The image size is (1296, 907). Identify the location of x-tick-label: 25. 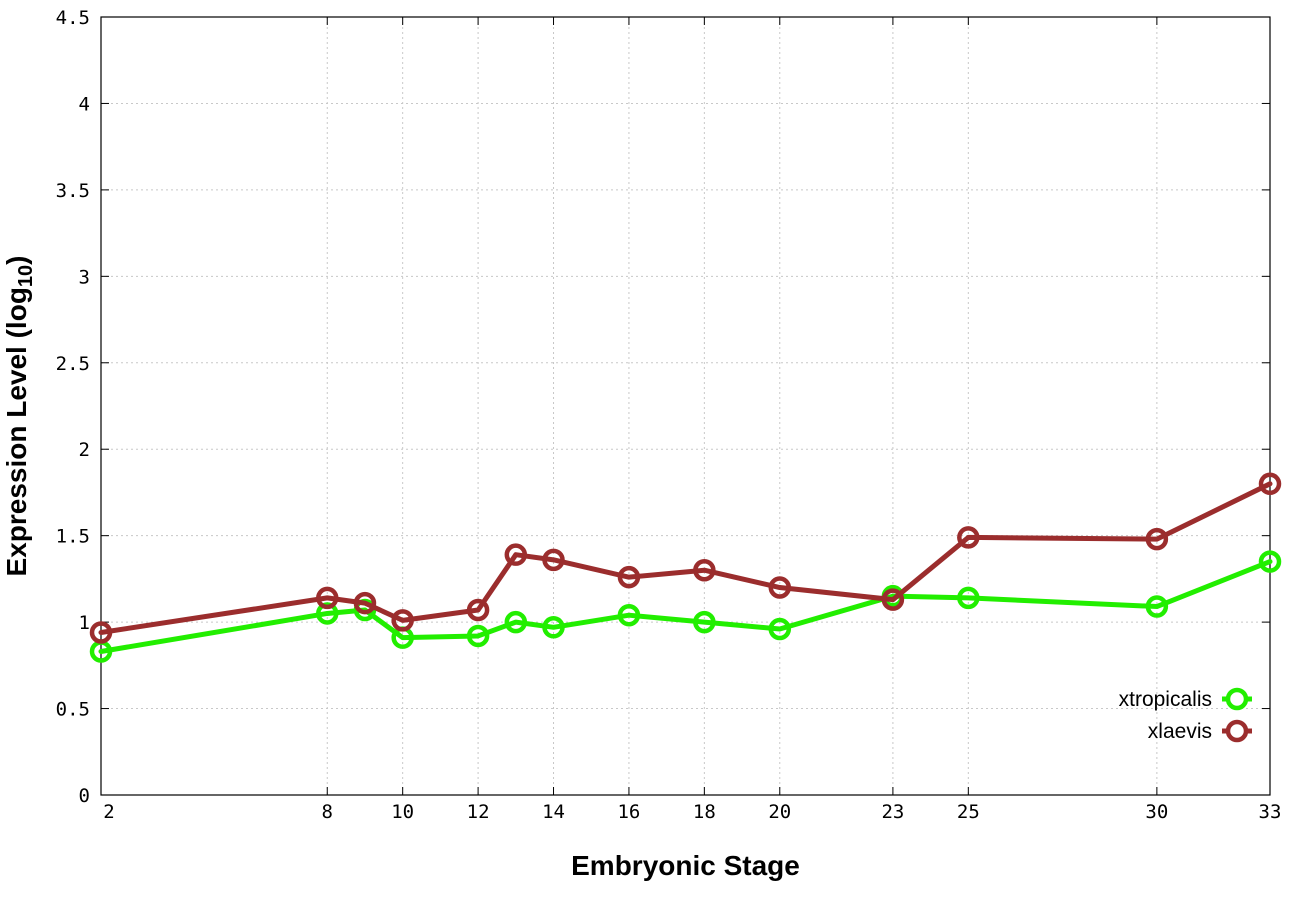
(968, 812).